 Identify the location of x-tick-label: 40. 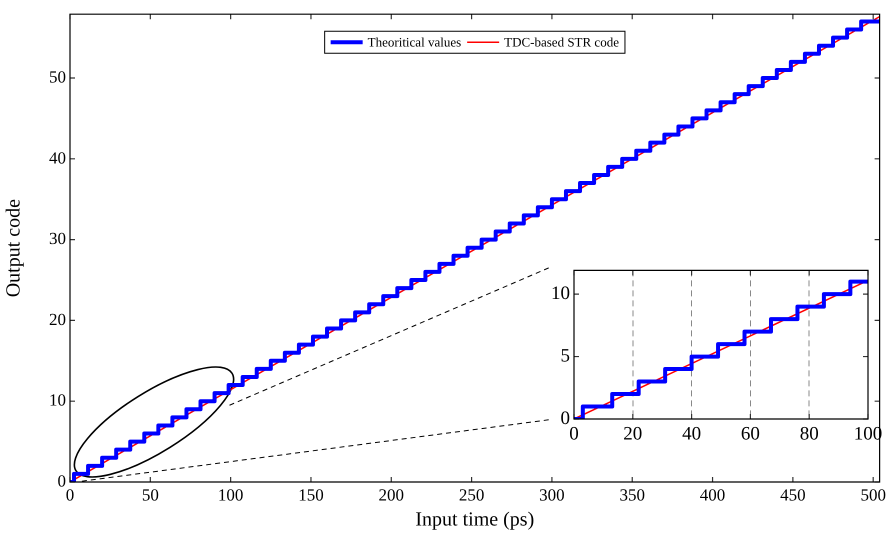
(692, 433).